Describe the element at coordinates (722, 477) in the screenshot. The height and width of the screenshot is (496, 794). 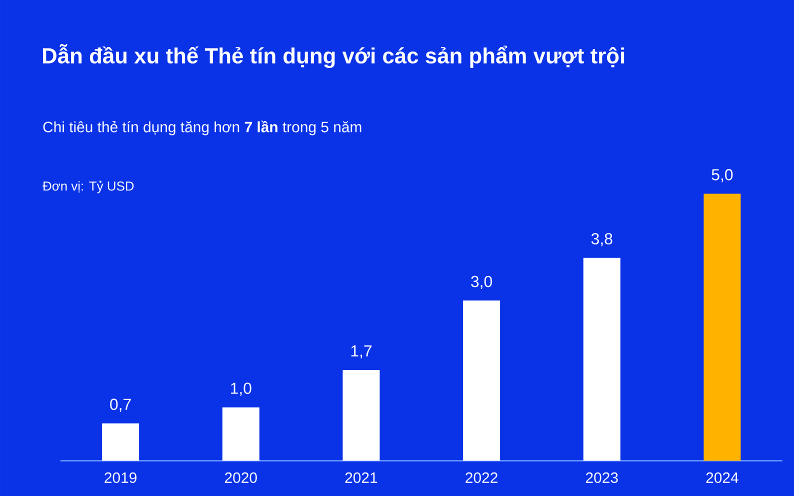
I see `x-tick-label: 2024` at that location.